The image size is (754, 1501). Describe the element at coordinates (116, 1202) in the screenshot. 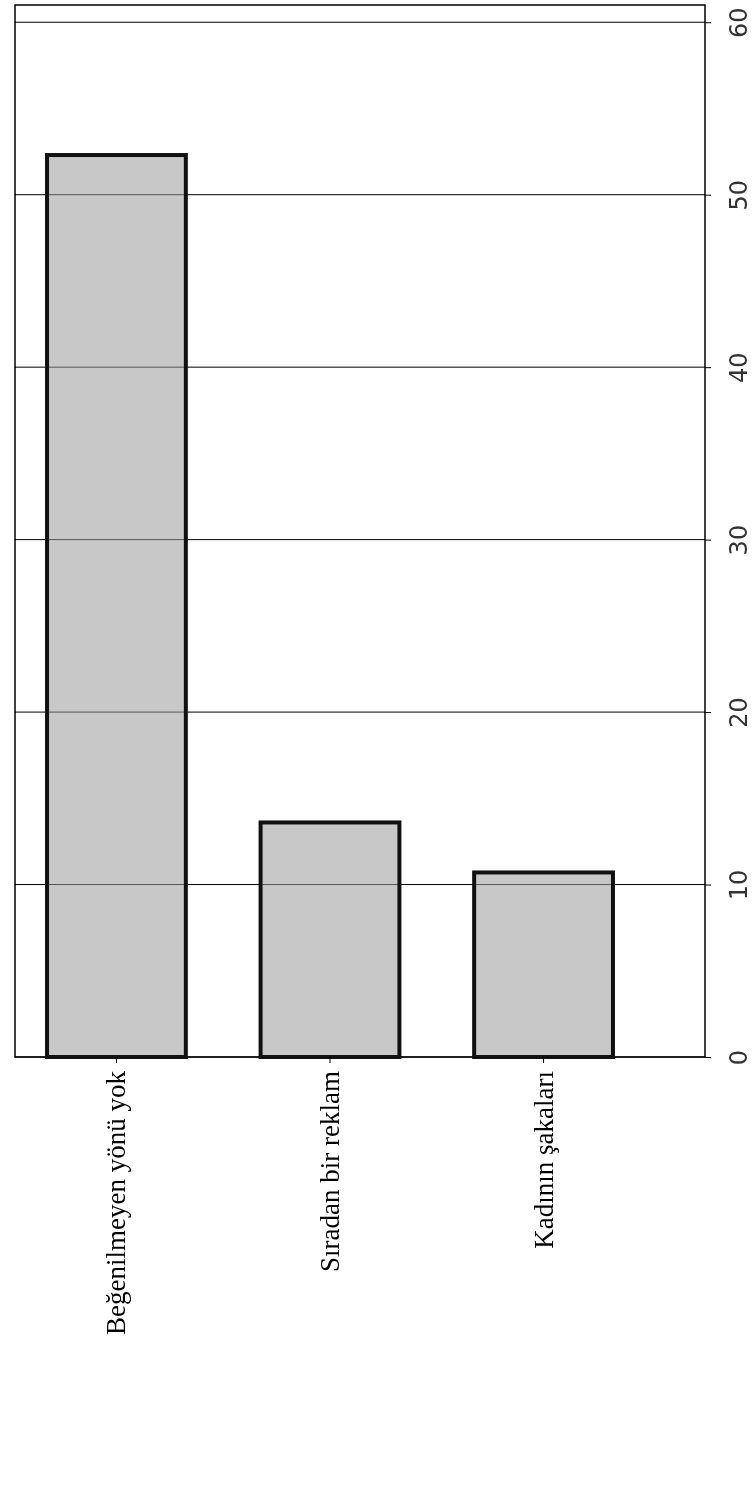

I see `x-tick-label: Beğenilmeyen yönü yok` at that location.